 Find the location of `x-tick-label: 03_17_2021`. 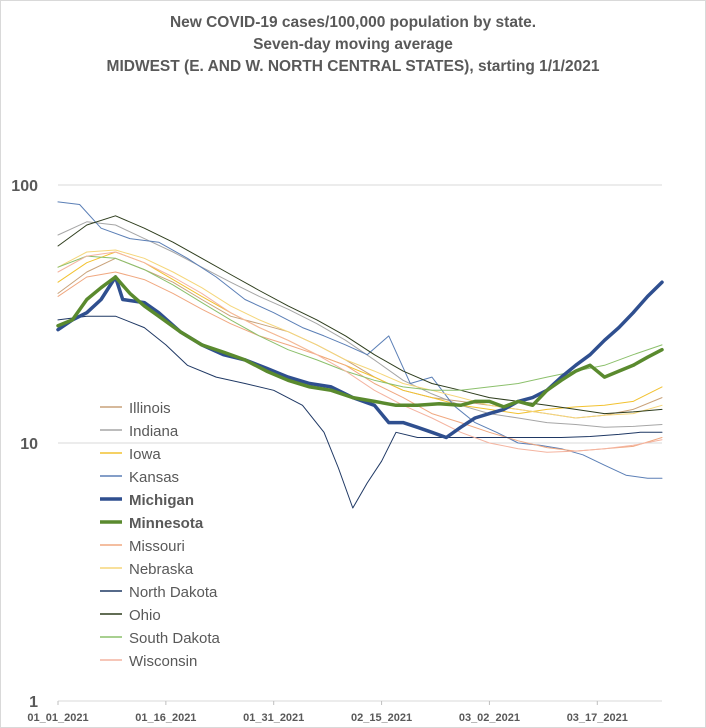

x-tick-label: 03_17_2021 is located at coordinates (597, 718).